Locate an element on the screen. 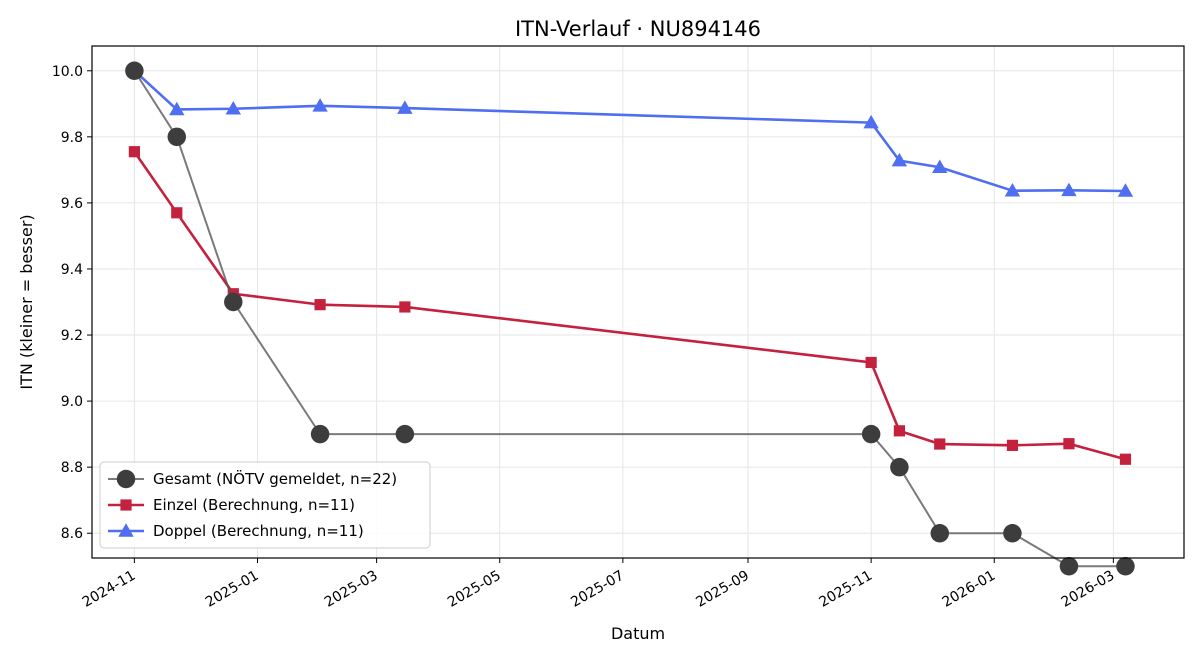 This screenshot has width=1200, height=664. y-axis-label: ITN (kleiner = besser) is located at coordinates (26, 301).